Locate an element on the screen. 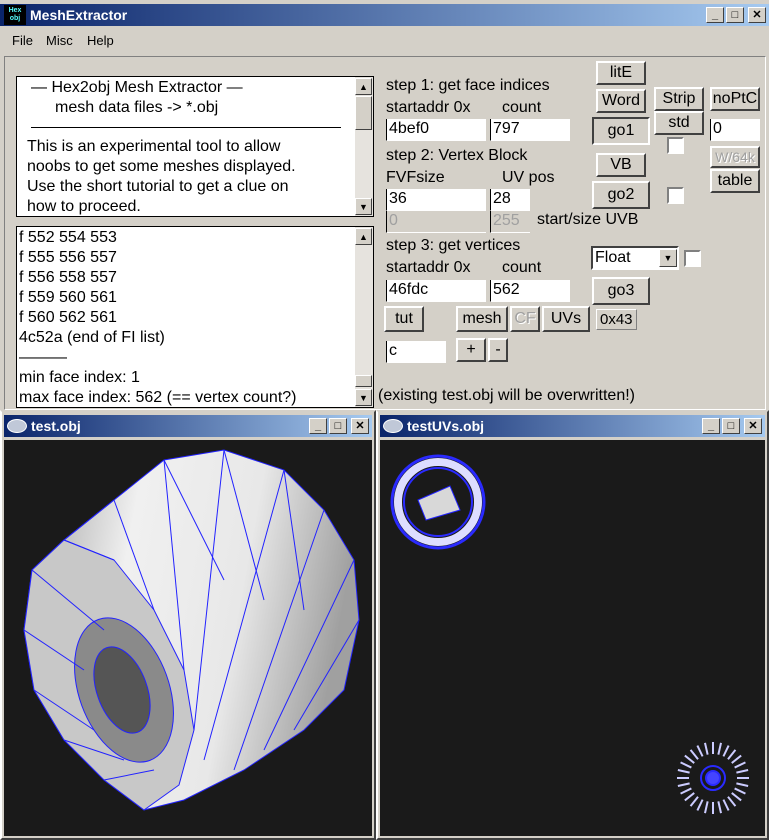 This screenshot has height=840, width=769. log-line: max face index: 562 (== vertex count?) is located at coordinates (158, 397).